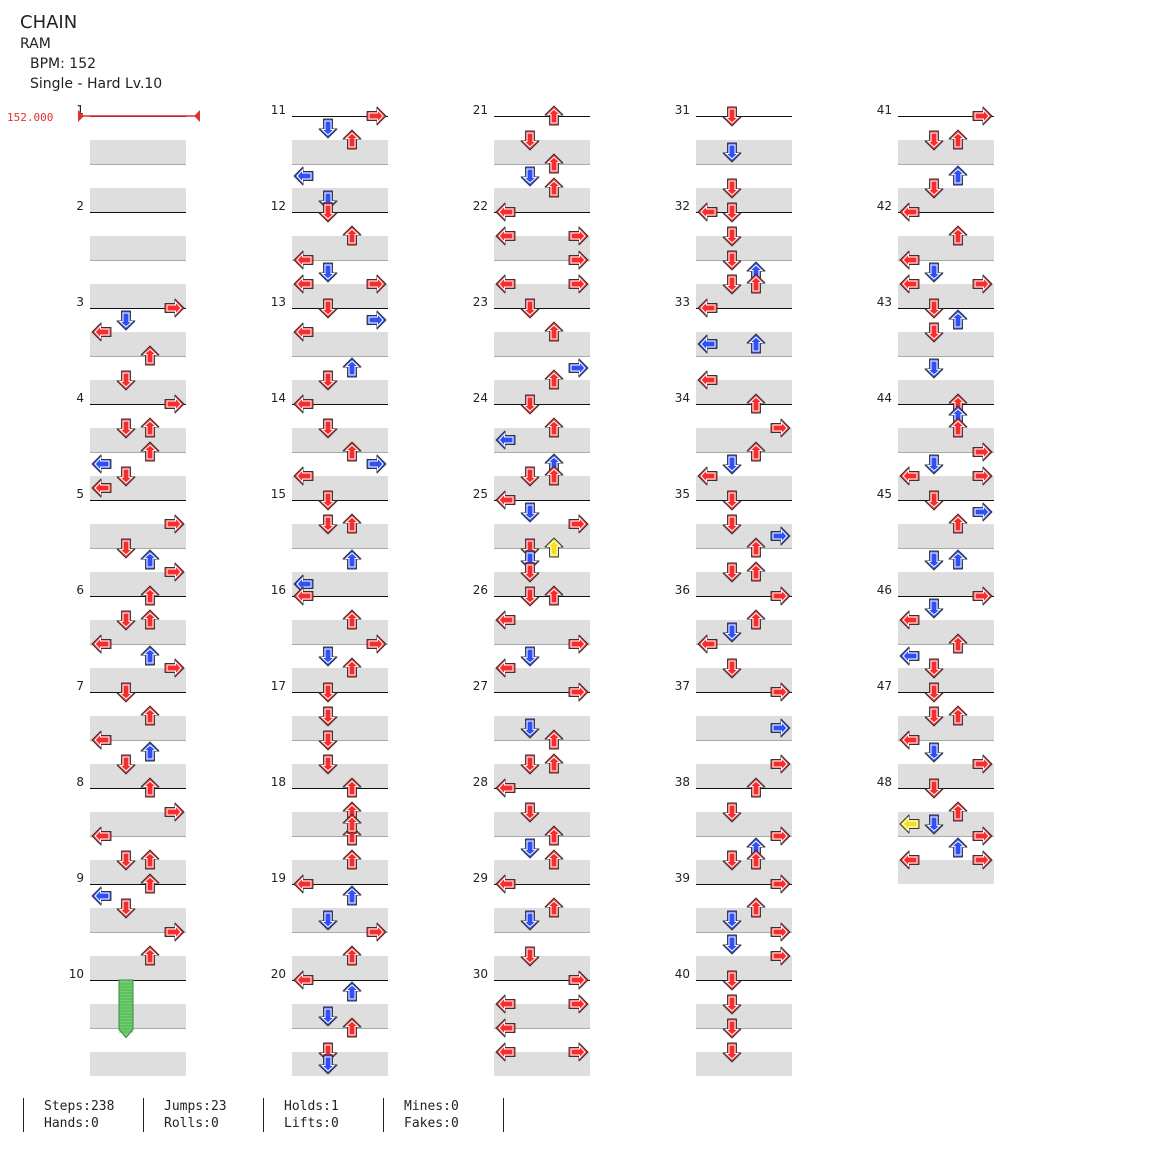  I want to click on measure-number: 33, so click(682, 302).